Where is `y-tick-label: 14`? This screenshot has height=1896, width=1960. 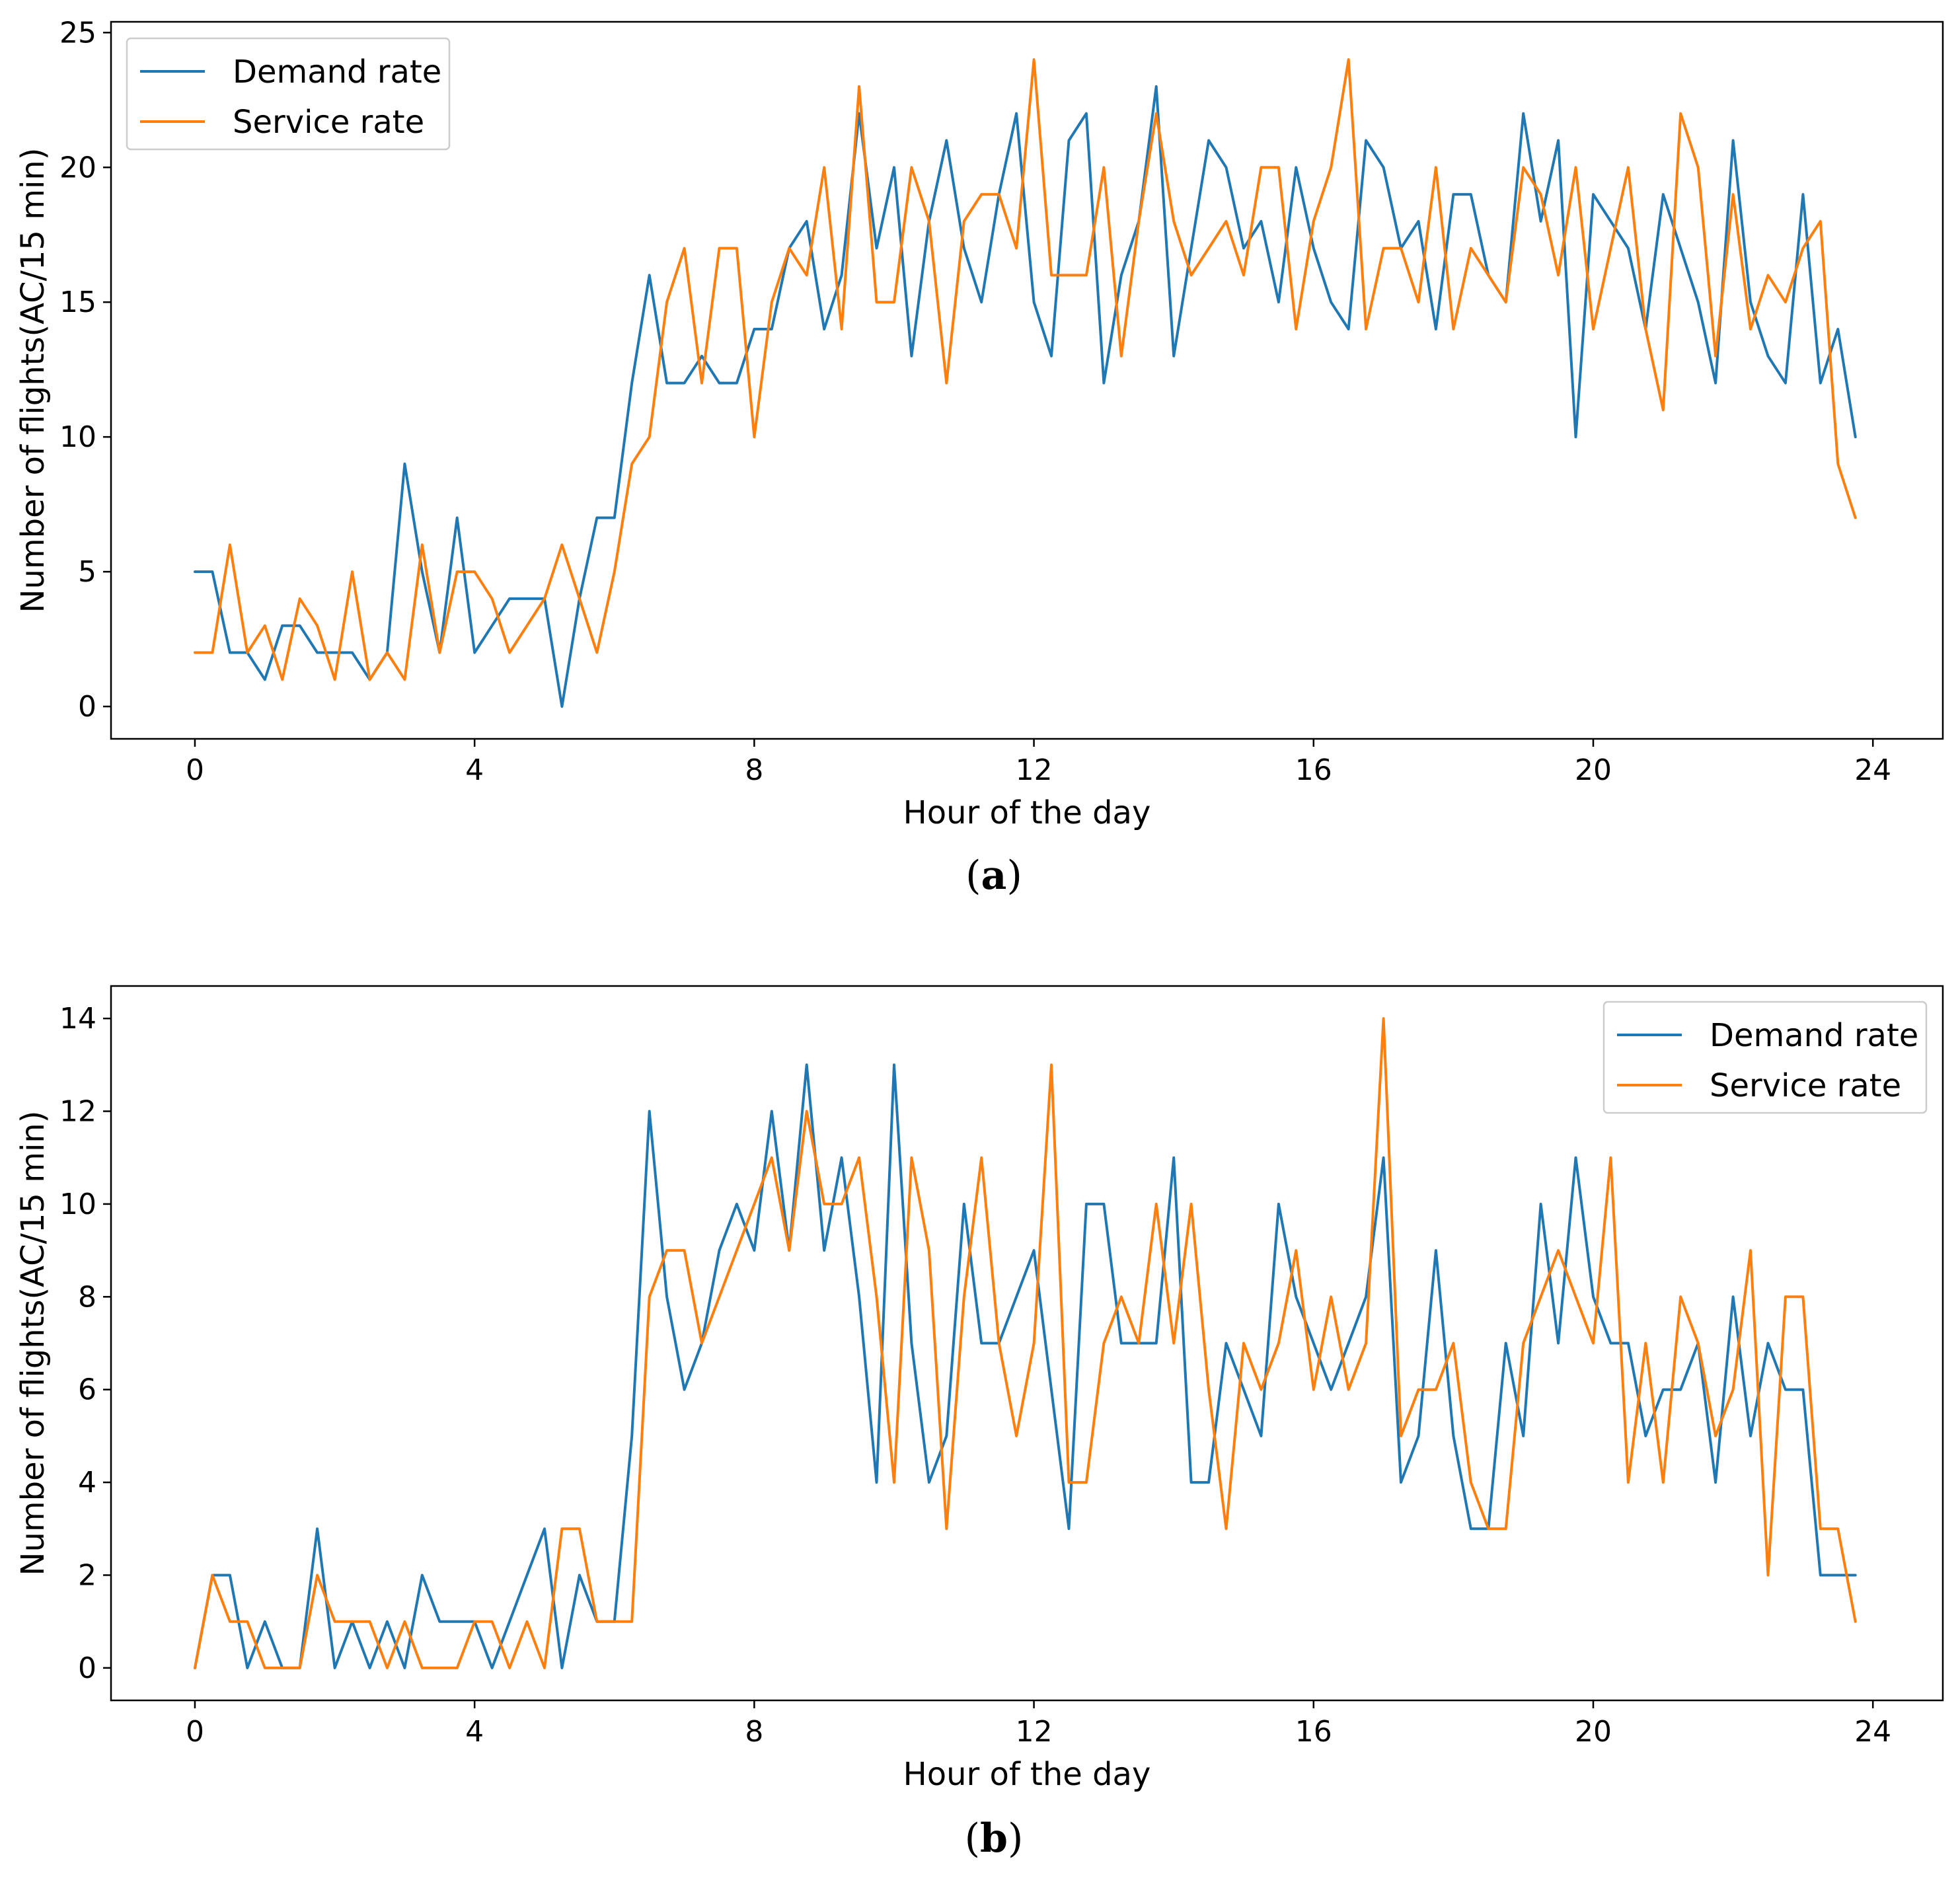
y-tick-label: 14 is located at coordinates (77, 1019).